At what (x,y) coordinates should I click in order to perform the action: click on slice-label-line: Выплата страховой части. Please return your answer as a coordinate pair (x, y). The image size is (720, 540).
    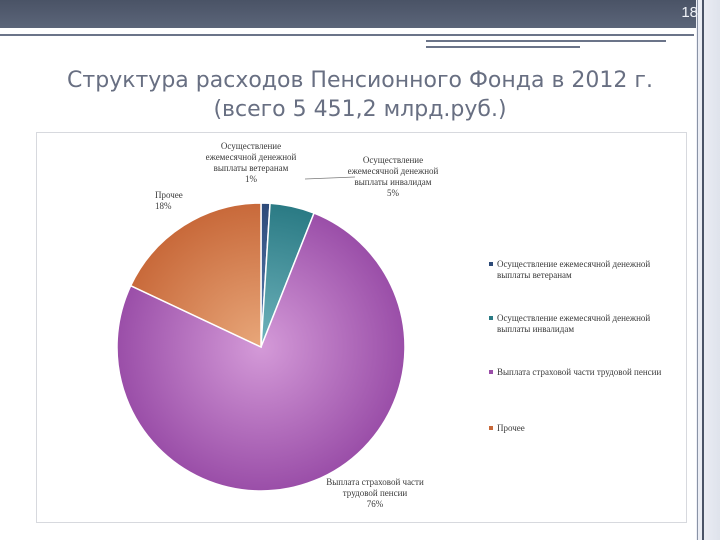
    Looking at the image, I should click on (375, 482).